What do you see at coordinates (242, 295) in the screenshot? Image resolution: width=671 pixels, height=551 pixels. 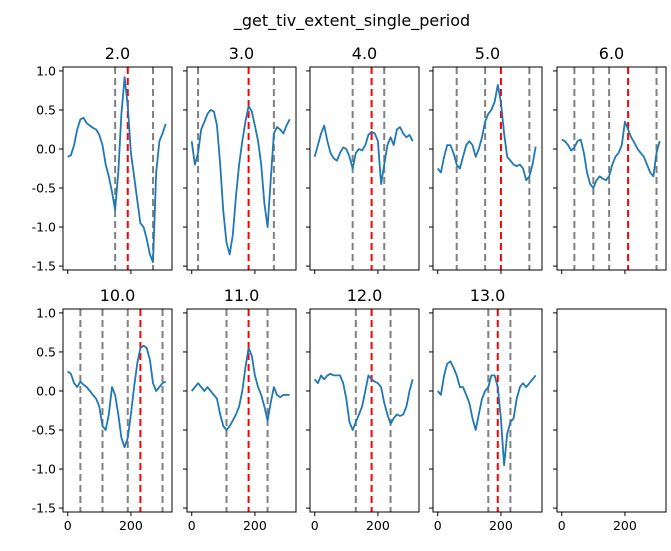 I see `subplot-title: 11.0` at bounding box center [242, 295].